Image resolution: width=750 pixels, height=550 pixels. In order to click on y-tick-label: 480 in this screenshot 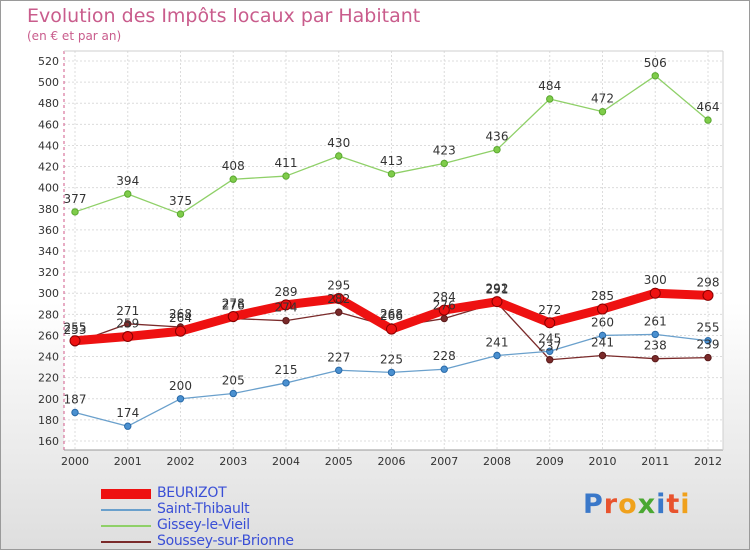, I will do `click(48, 103)`.